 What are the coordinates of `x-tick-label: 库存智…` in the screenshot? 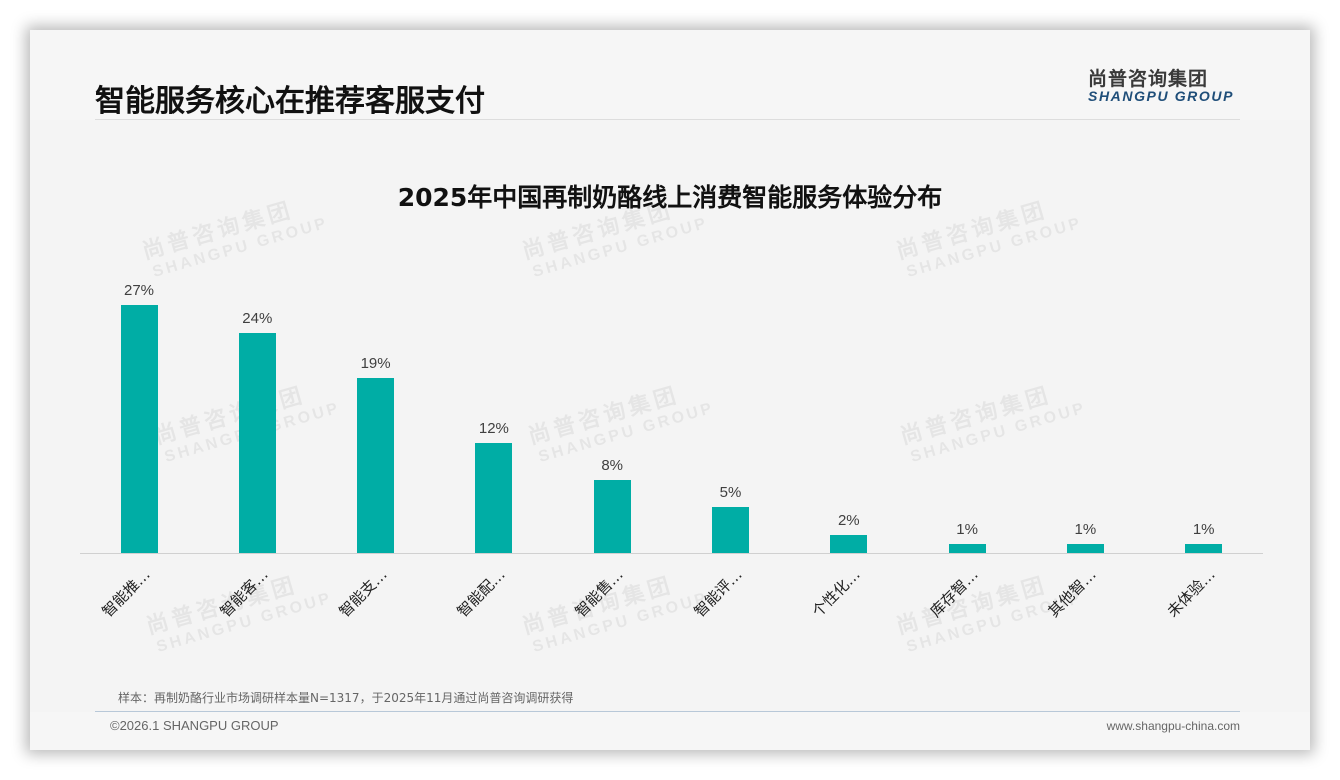 It's located at (954, 593).